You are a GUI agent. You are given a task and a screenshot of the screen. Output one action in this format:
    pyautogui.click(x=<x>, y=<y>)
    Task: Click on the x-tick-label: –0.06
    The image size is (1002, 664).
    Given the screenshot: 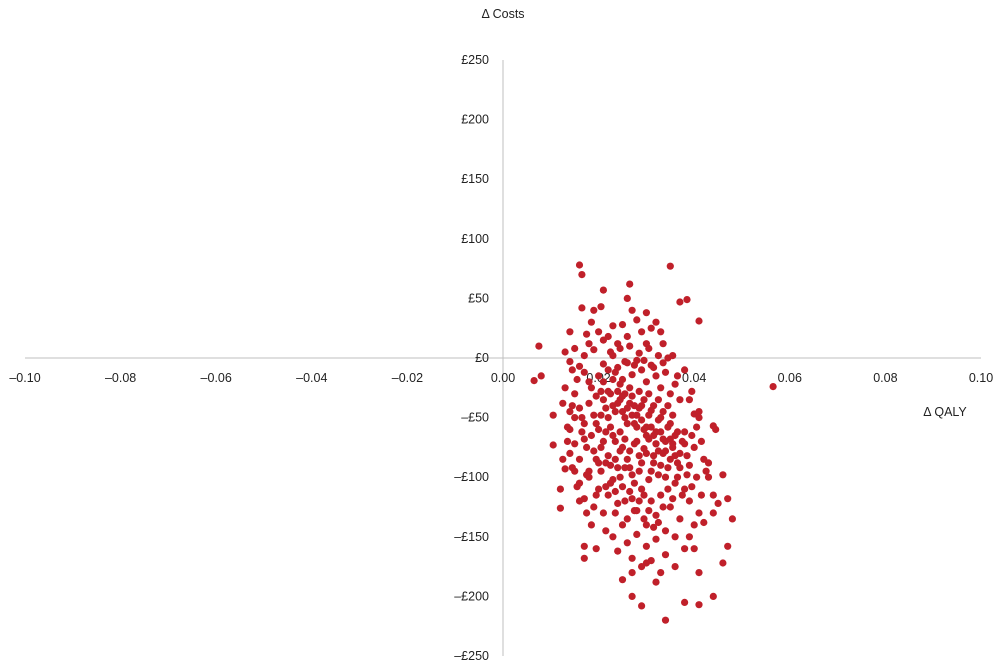 What is the action you would take?
    pyautogui.click(x=216, y=378)
    